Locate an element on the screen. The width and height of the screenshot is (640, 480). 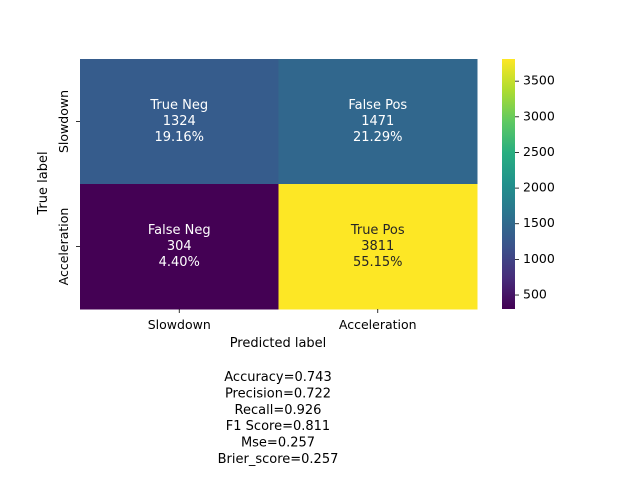
colorbar-tick-label: 500 is located at coordinates (535, 294).